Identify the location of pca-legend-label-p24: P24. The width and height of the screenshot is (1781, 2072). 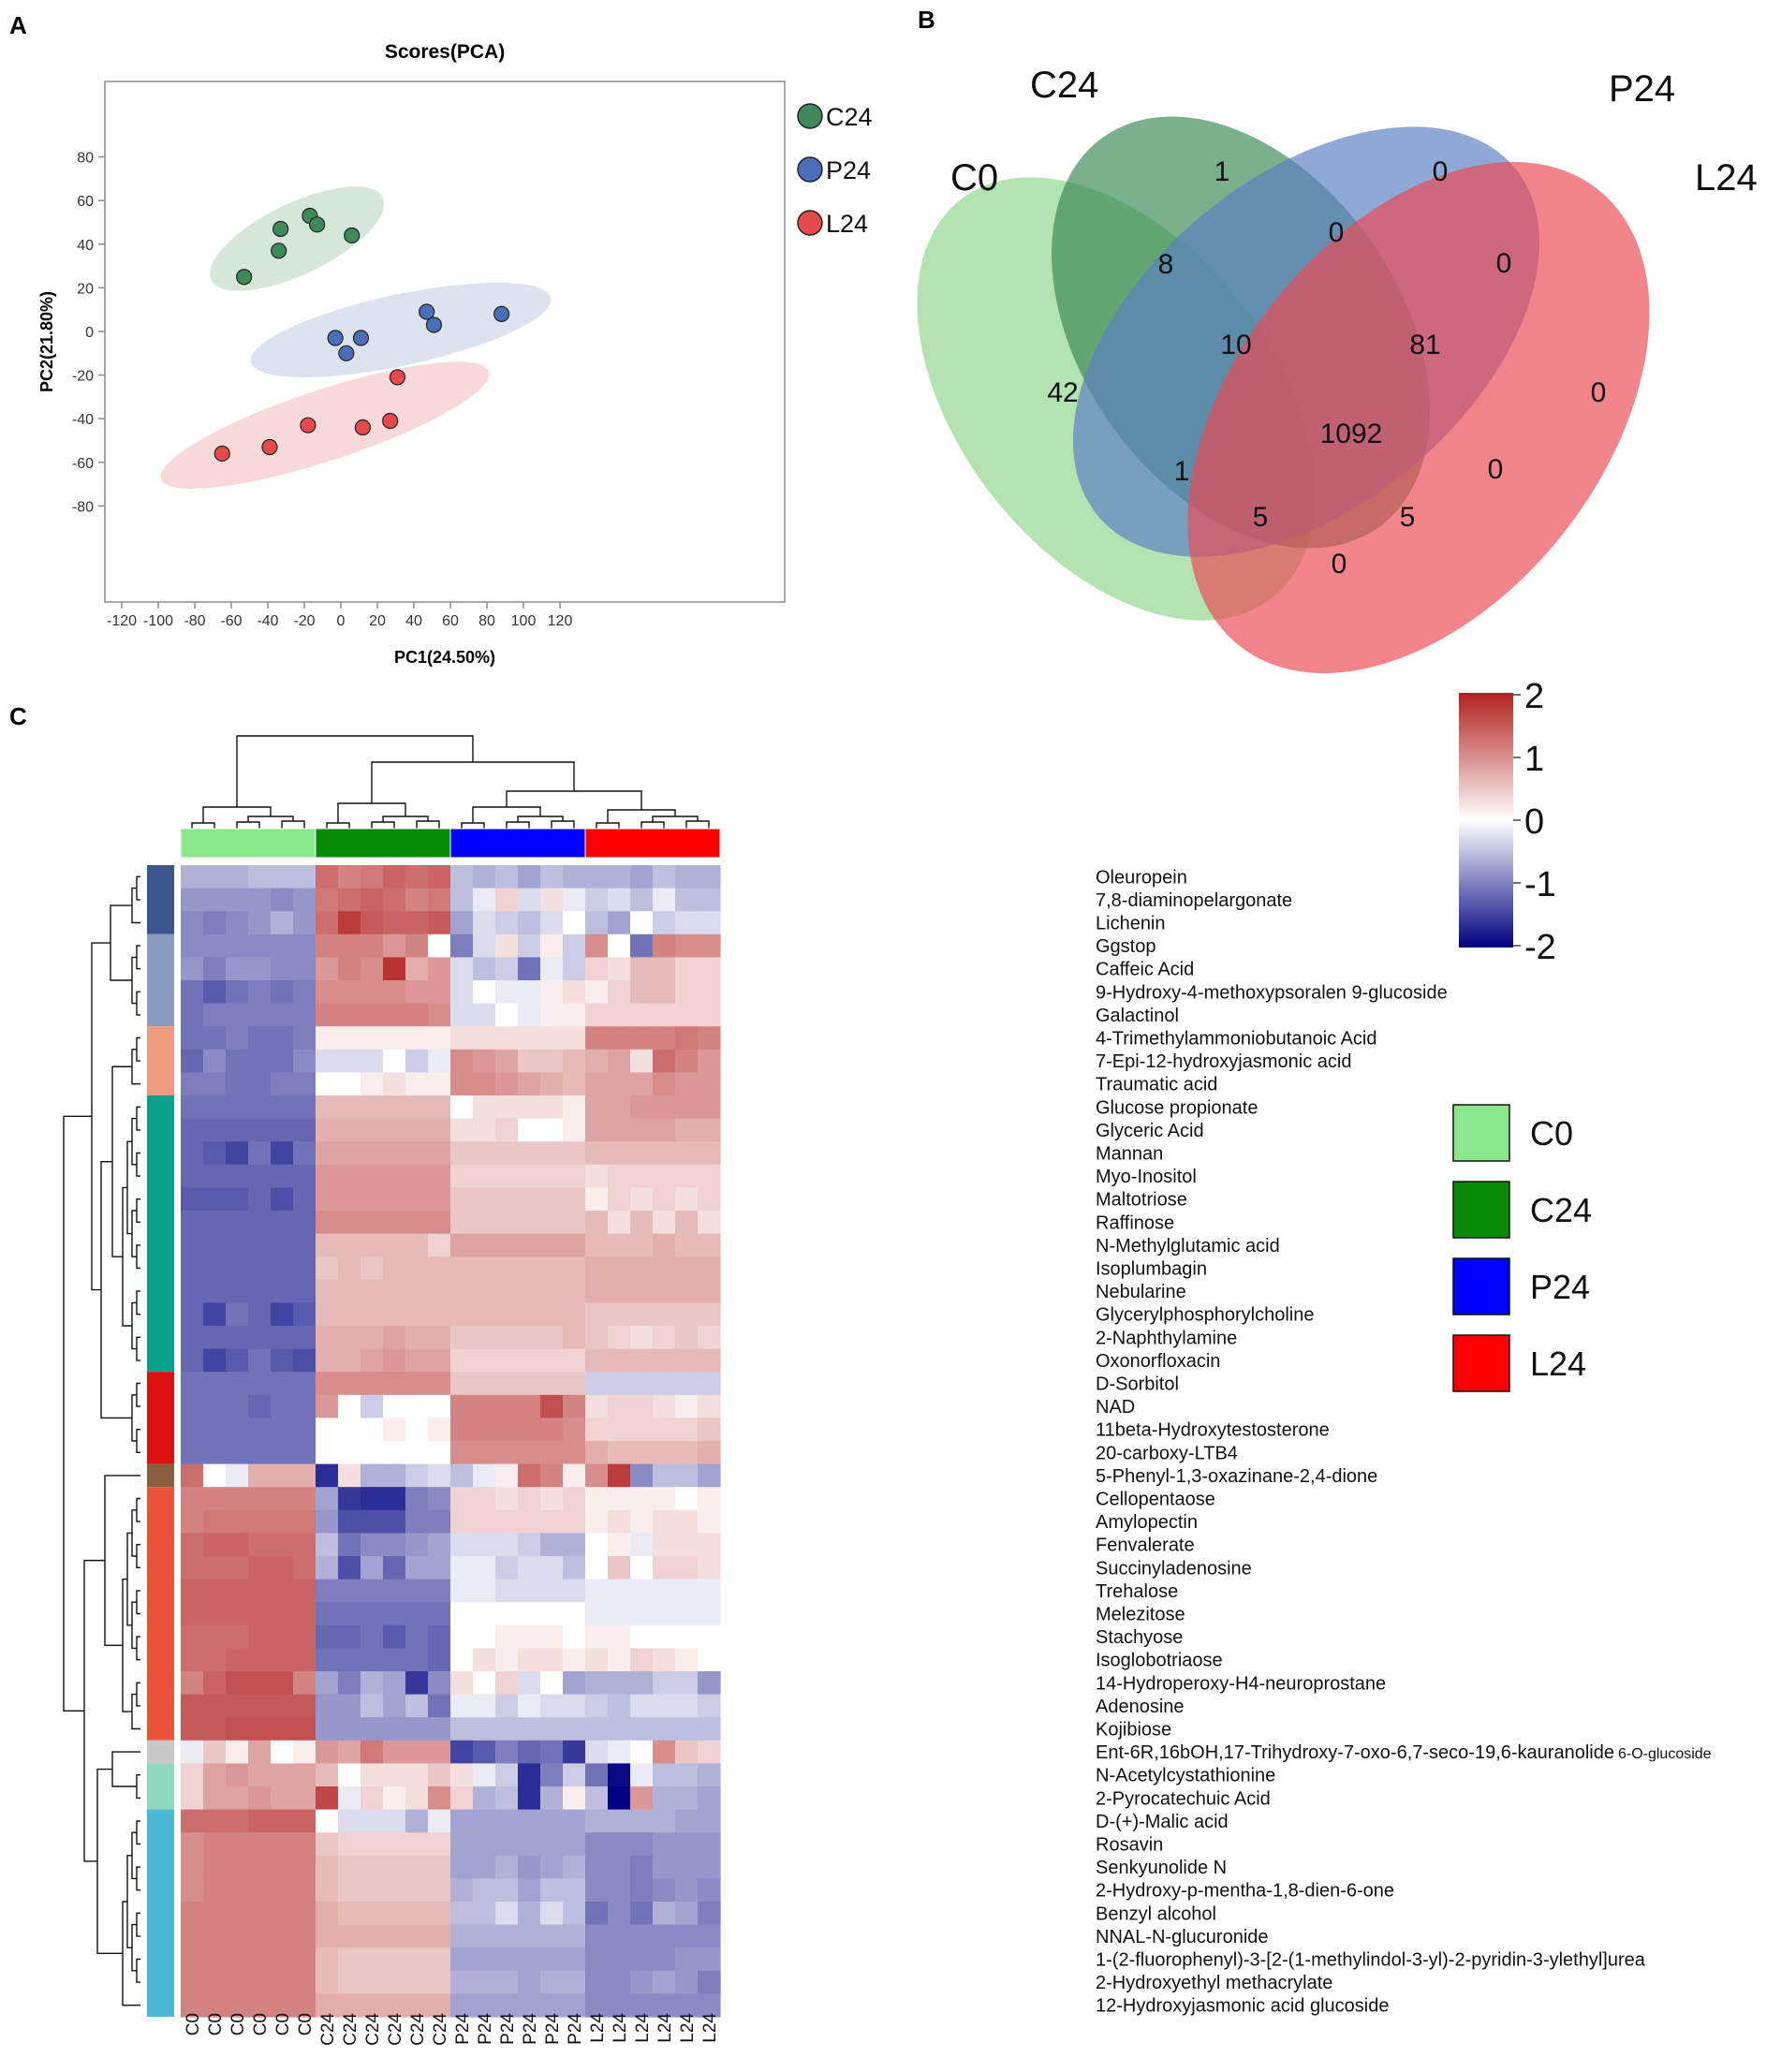
(848, 170).